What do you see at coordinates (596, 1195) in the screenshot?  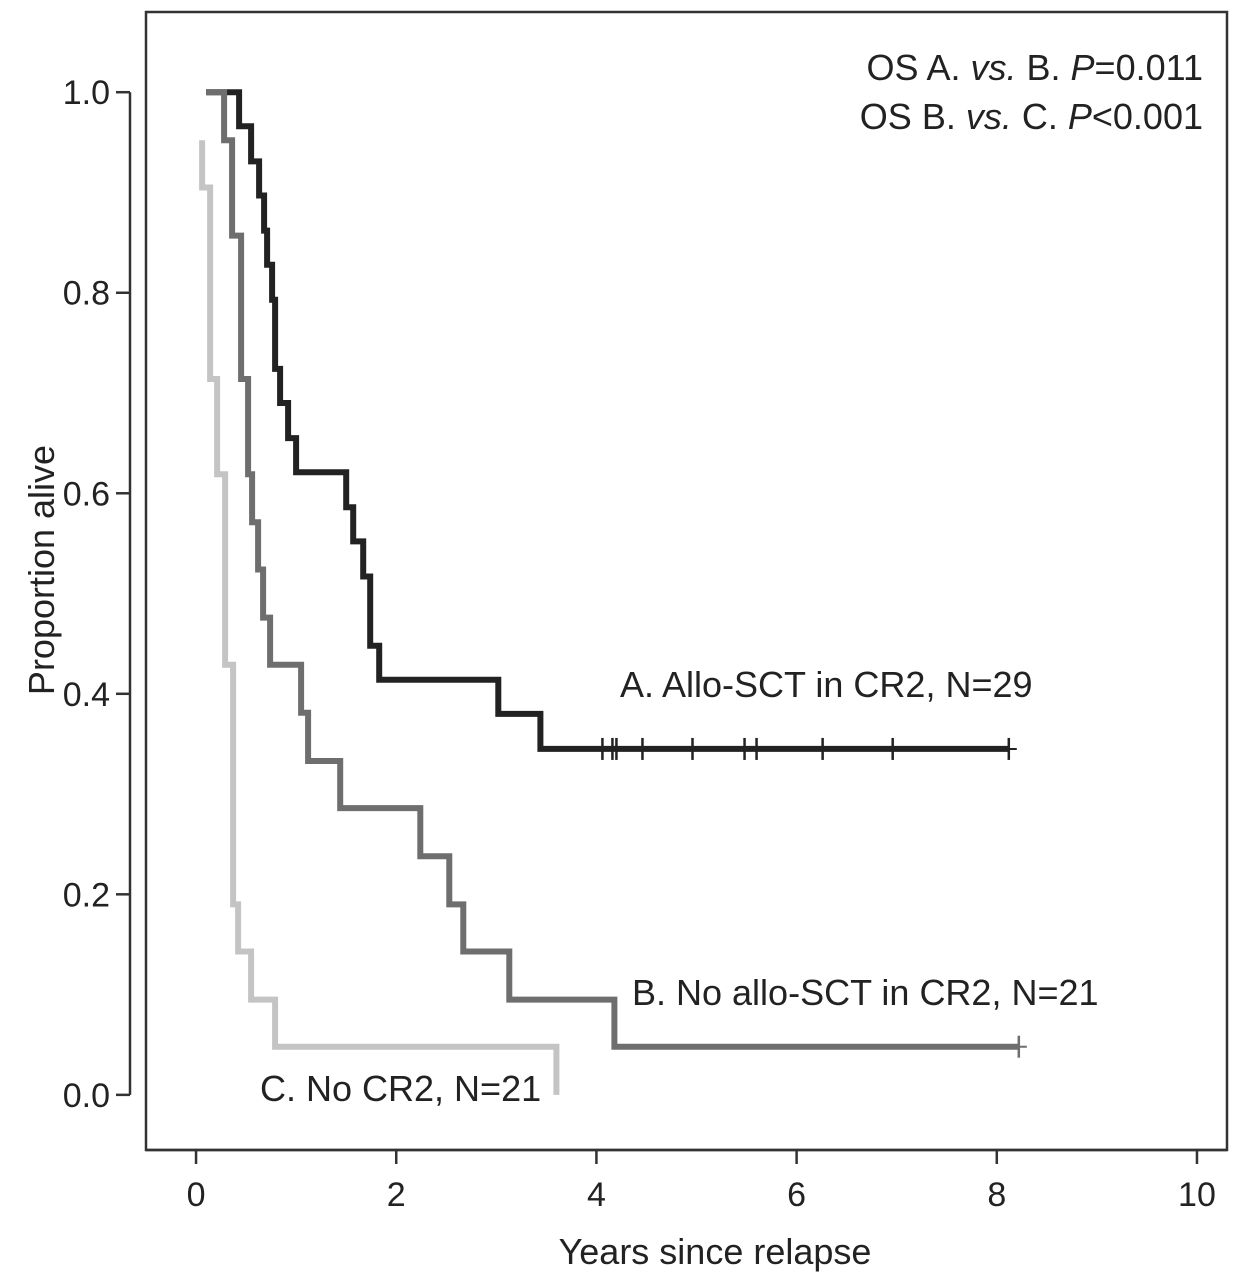 I see `x-tick-label: 4` at bounding box center [596, 1195].